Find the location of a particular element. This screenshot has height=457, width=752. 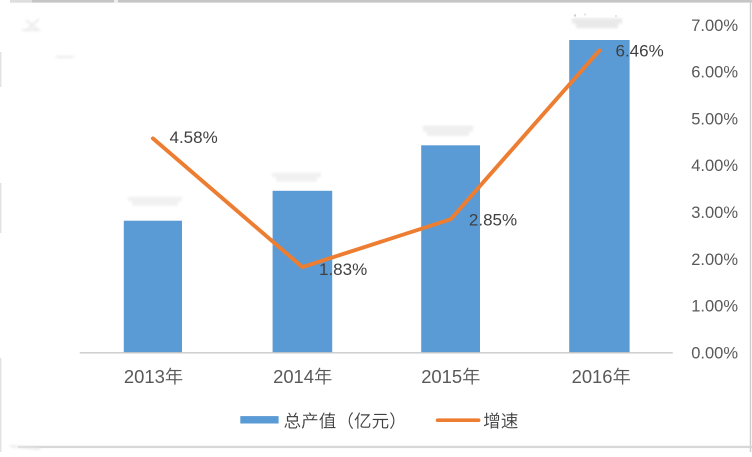

svg-text: 5.00% is located at coordinates (714, 119).